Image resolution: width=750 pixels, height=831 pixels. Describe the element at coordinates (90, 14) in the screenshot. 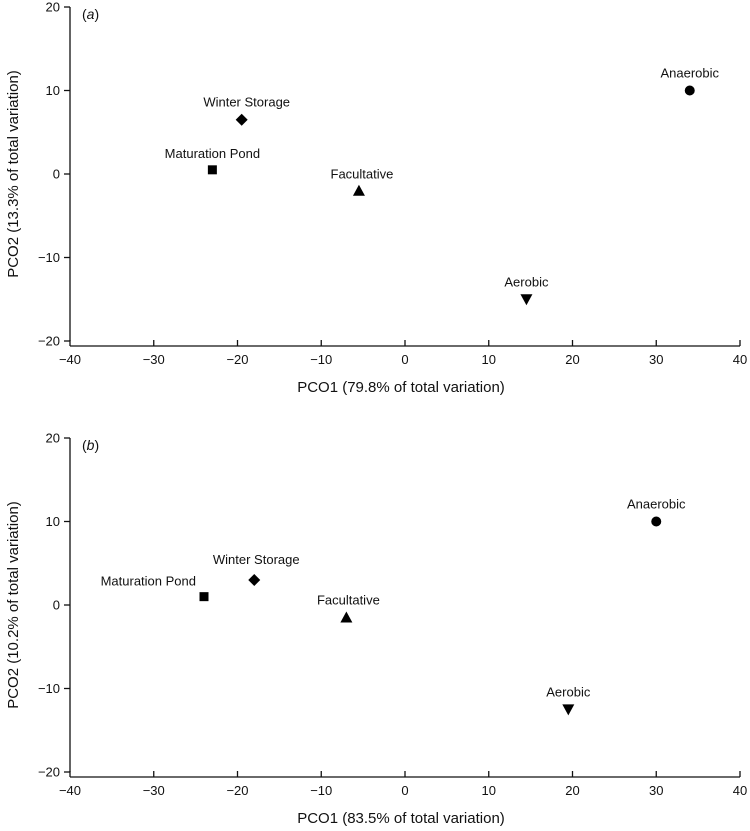

I see `panel-label: (a)` at that location.